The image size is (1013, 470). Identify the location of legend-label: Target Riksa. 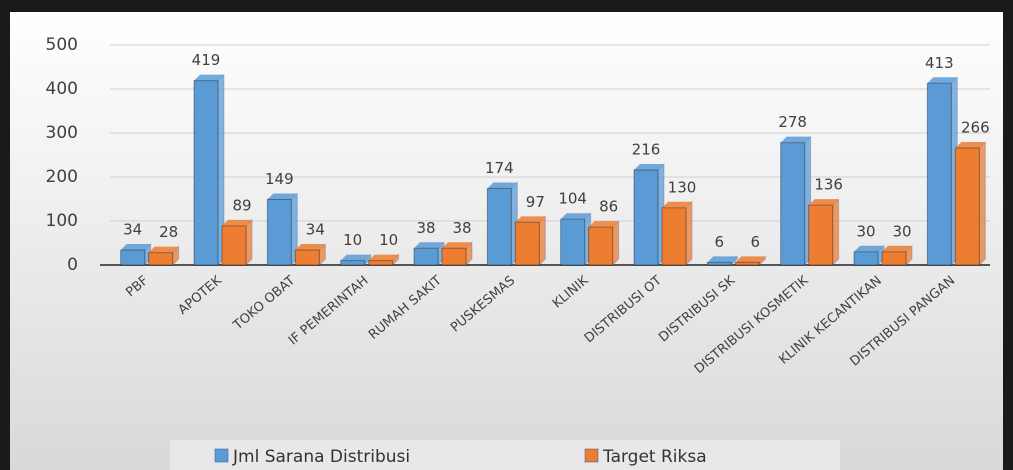
(654, 457).